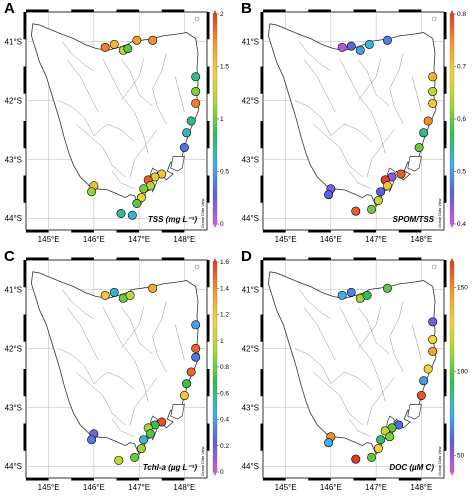 The image size is (474, 496). Describe the element at coordinates (222, 14) in the screenshot. I see `colorbar-tick-label: 2` at that location.